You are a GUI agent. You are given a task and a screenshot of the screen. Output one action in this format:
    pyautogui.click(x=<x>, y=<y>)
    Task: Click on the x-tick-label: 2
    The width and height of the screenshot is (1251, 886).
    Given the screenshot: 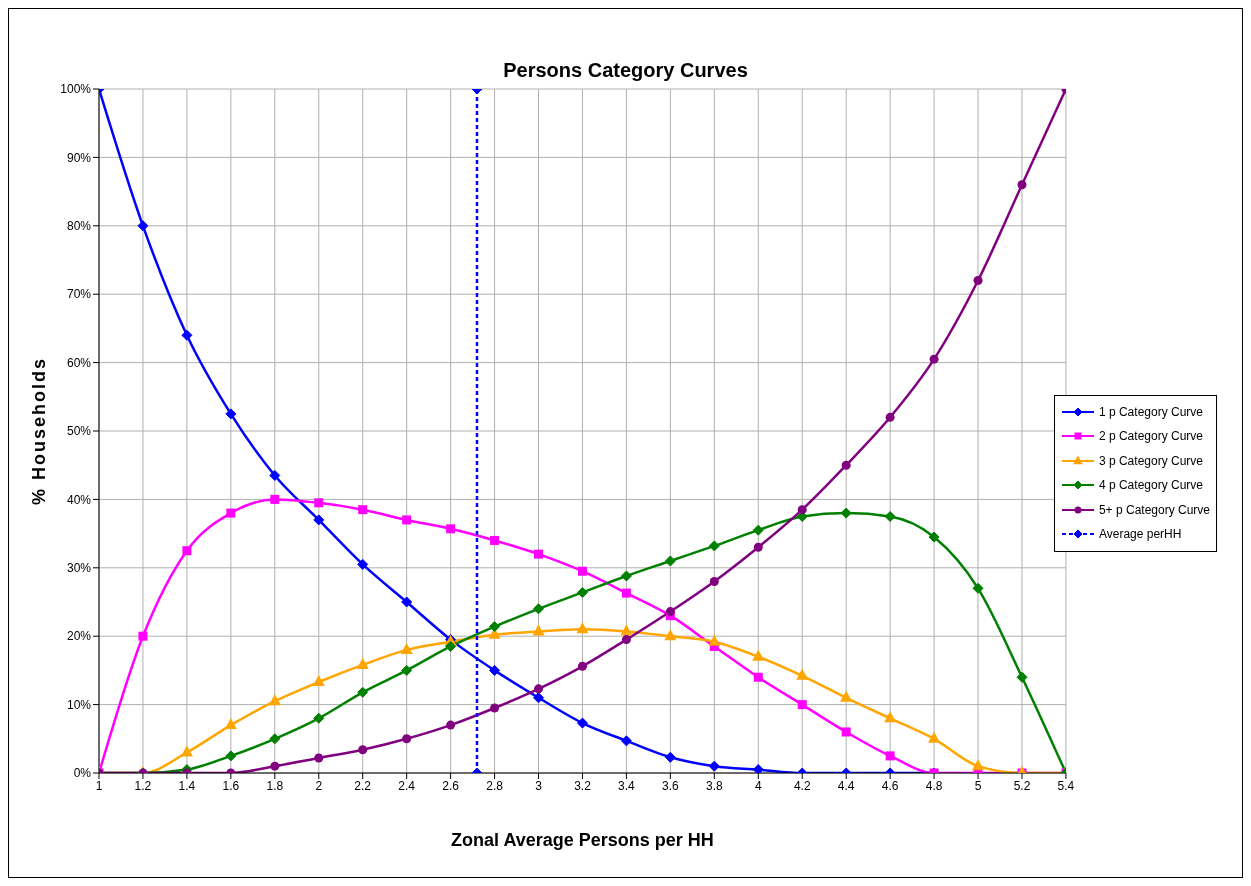 What is the action you would take?
    pyautogui.click(x=319, y=785)
    